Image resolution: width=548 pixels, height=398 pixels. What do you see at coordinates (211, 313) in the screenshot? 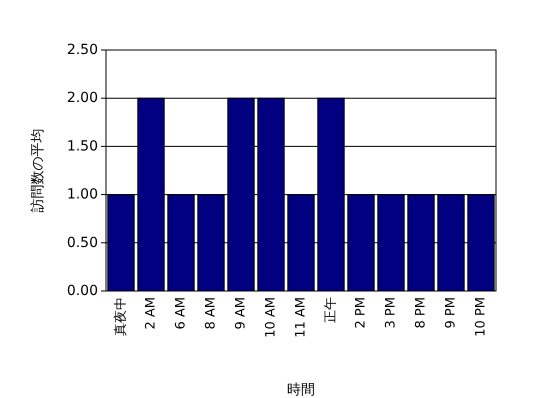
I see `x-tick-label: 8 AM` at bounding box center [211, 313].